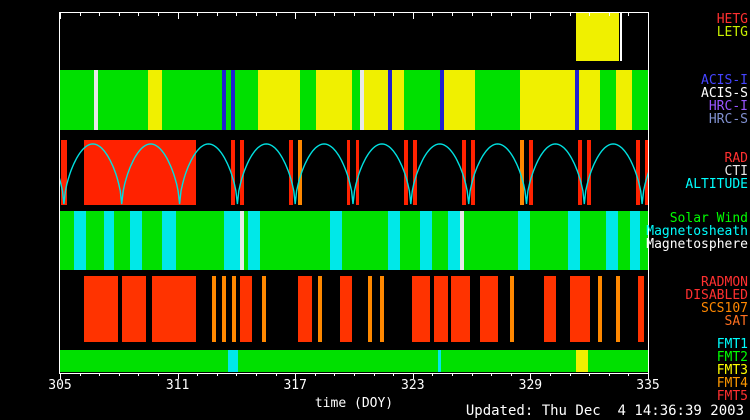  Describe the element at coordinates (732, 344) in the screenshot. I see `band-label-fmt1: FMT1` at that location.